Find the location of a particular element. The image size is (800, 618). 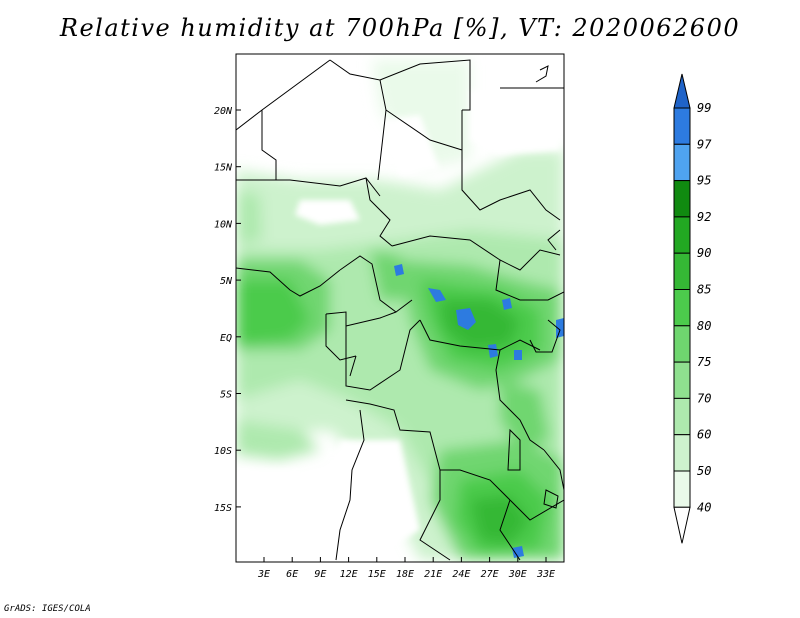

colorbar-level-label: 90 is located at coordinates (704, 253).